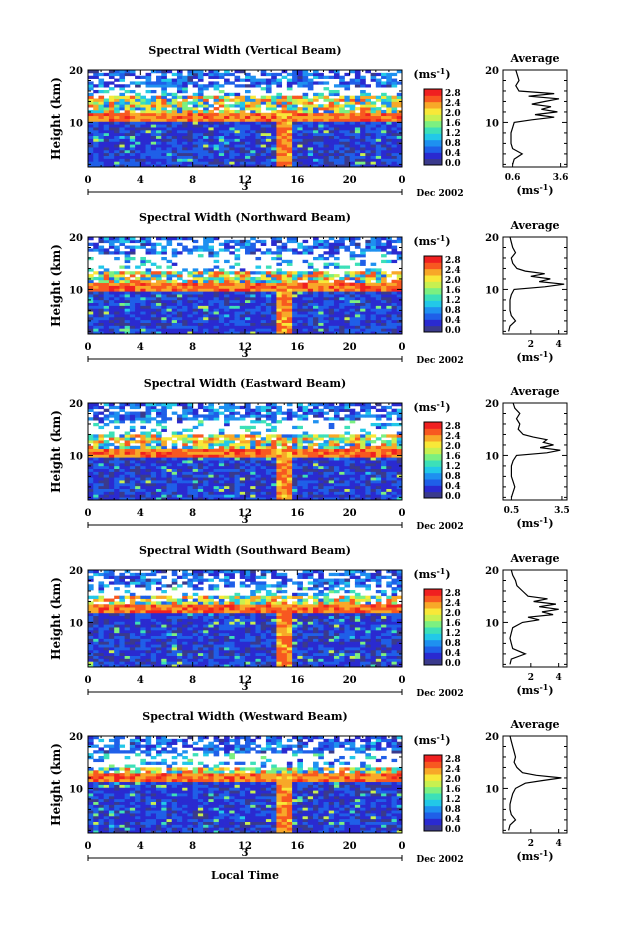  Describe the element at coordinates (245, 347) in the screenshot. I see `x-tick-label: 12` at that location.